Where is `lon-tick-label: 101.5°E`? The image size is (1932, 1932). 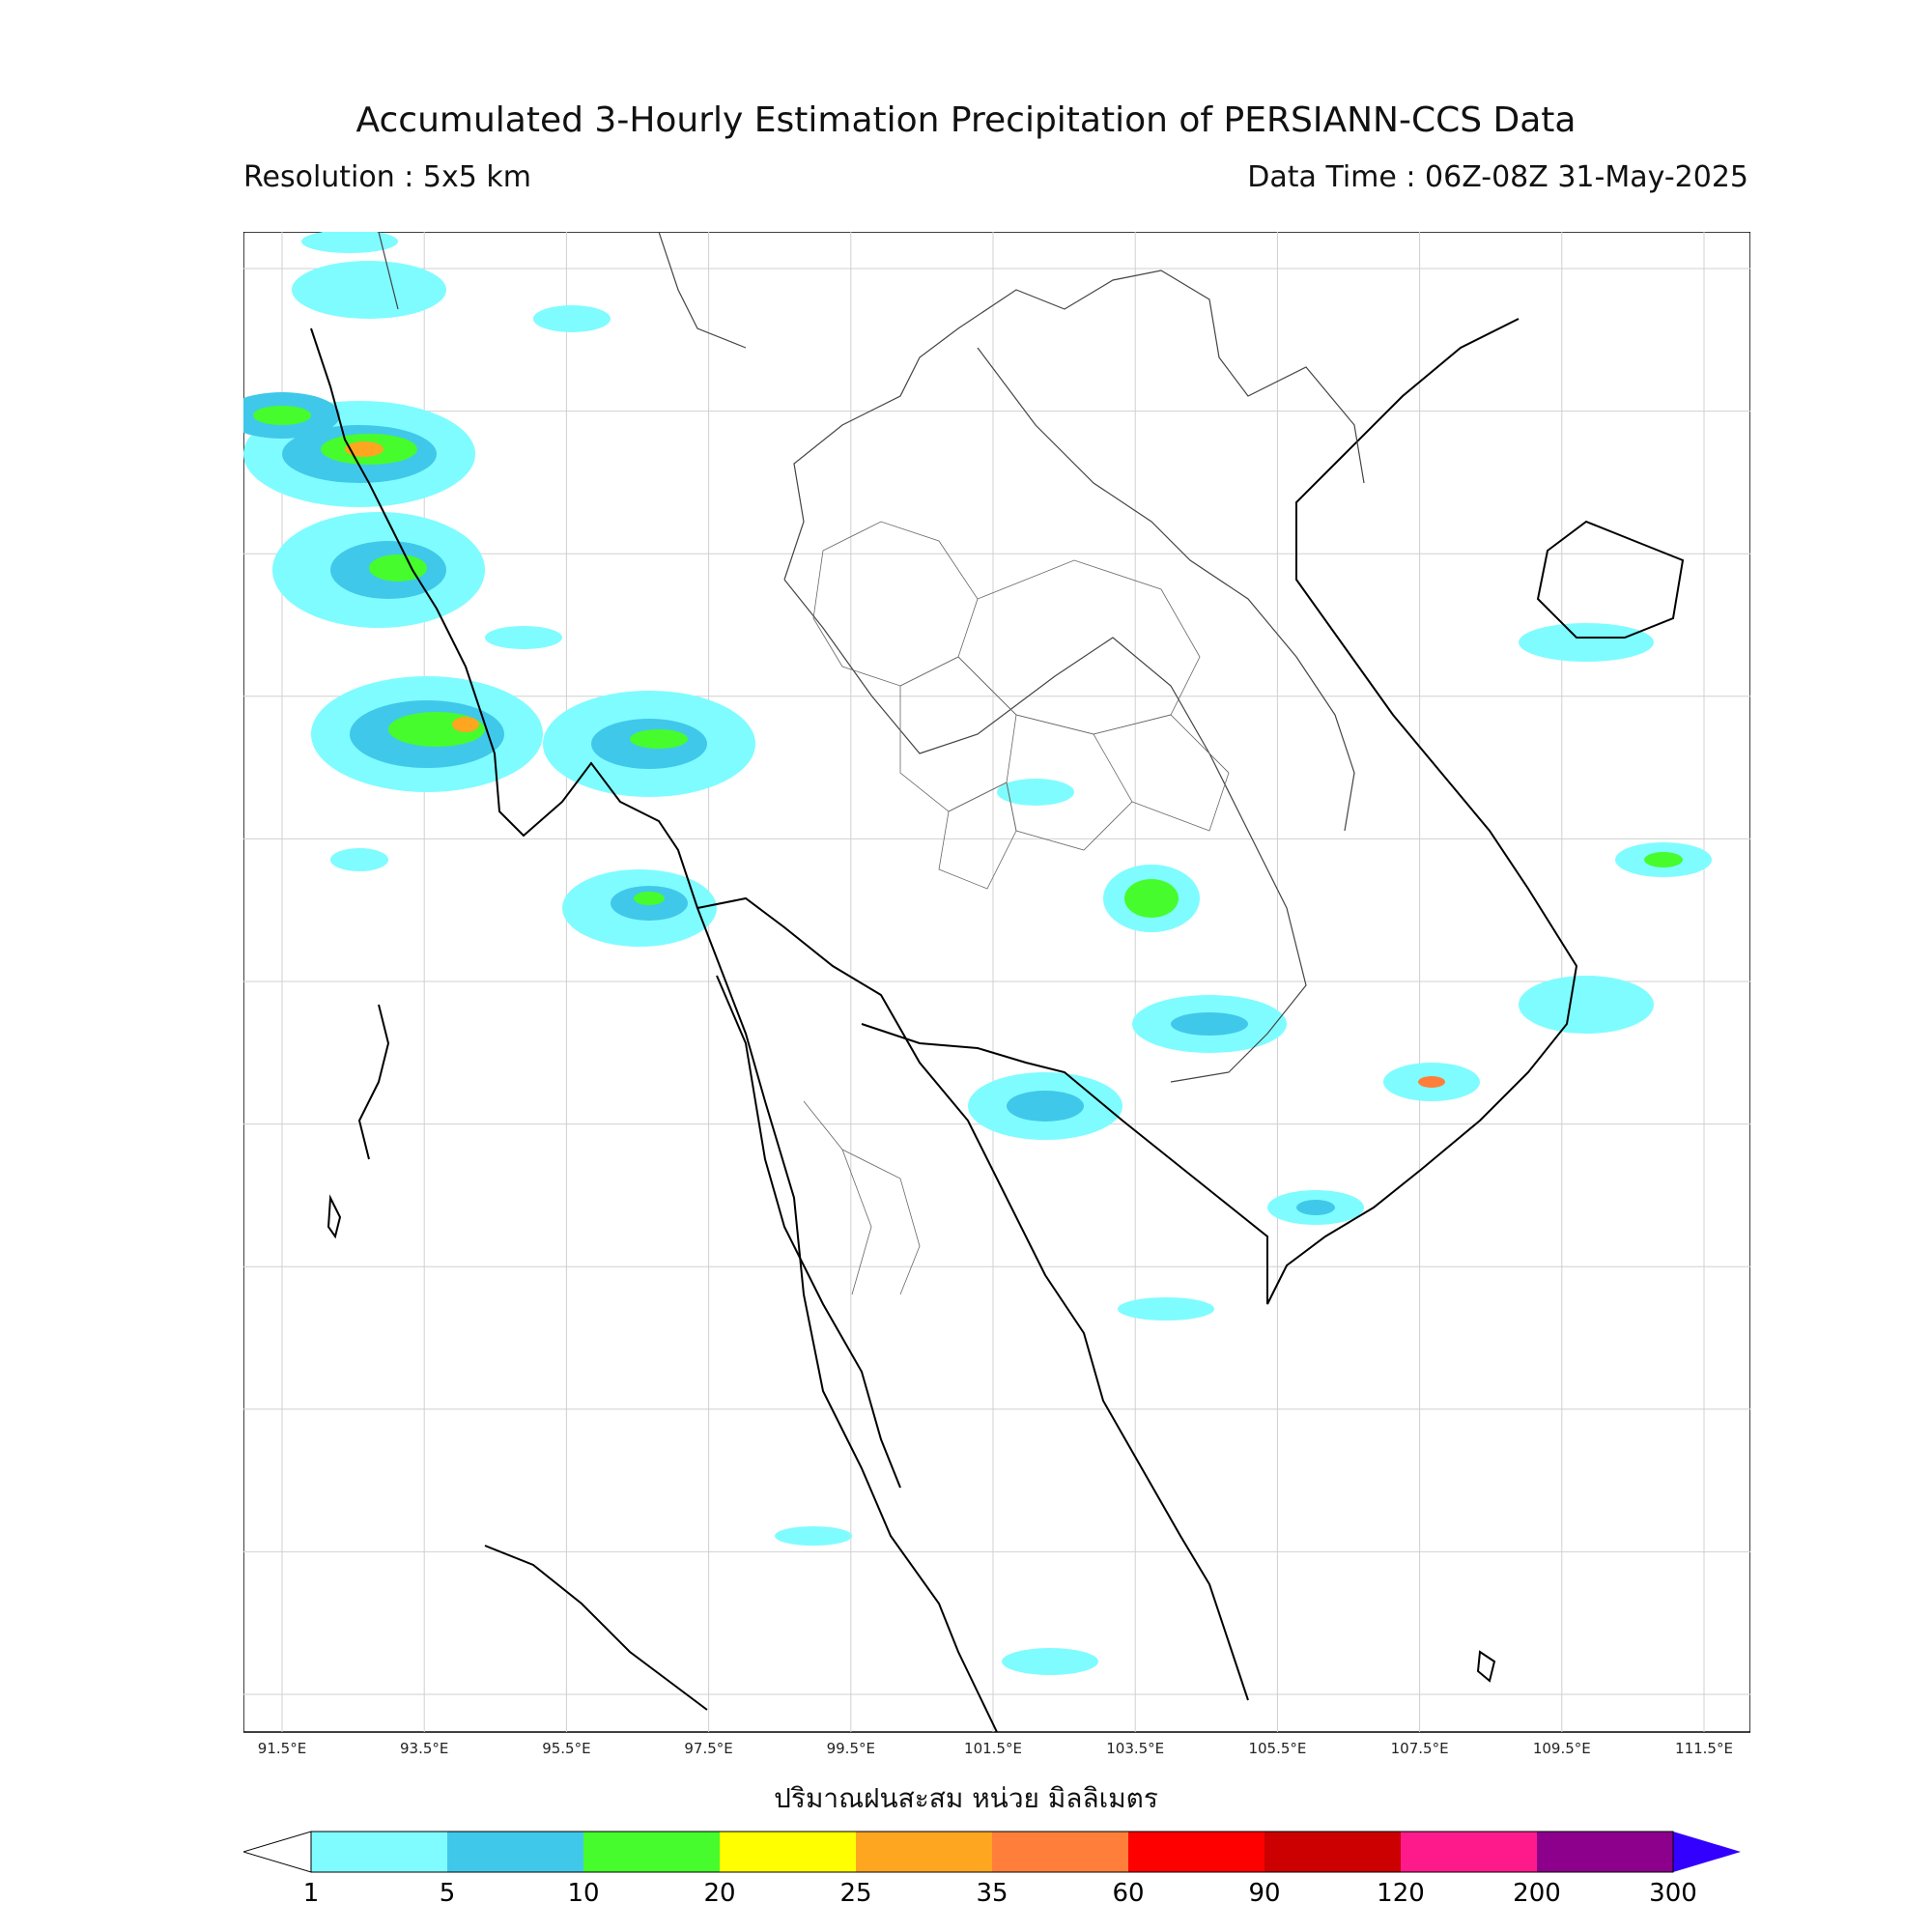 lon-tick-label: 101.5°E is located at coordinates (993, 1748).